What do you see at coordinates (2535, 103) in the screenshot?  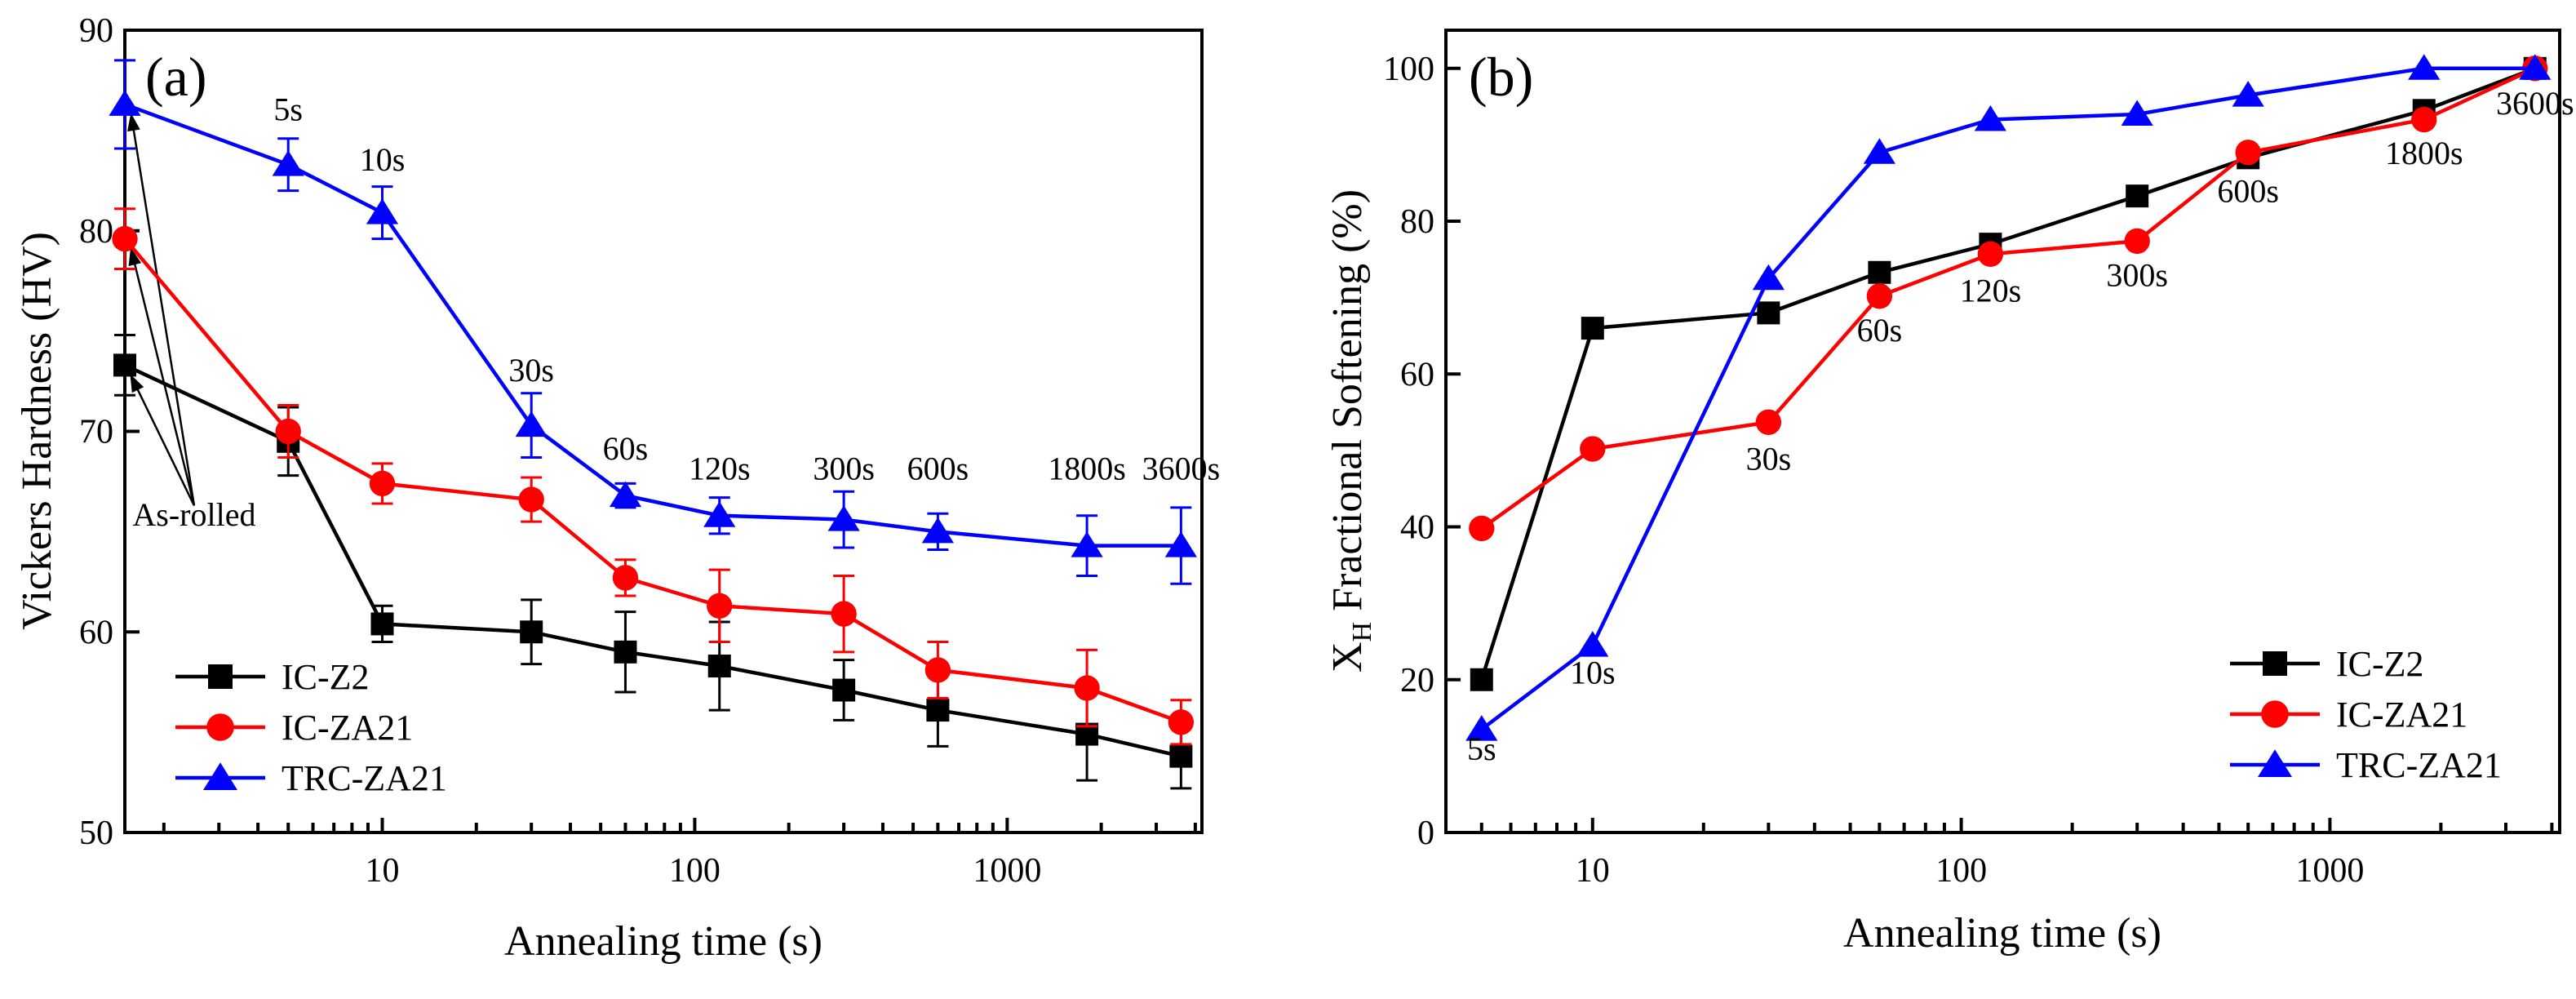 I see `panel-b-annotation: 3600s` at bounding box center [2535, 103].